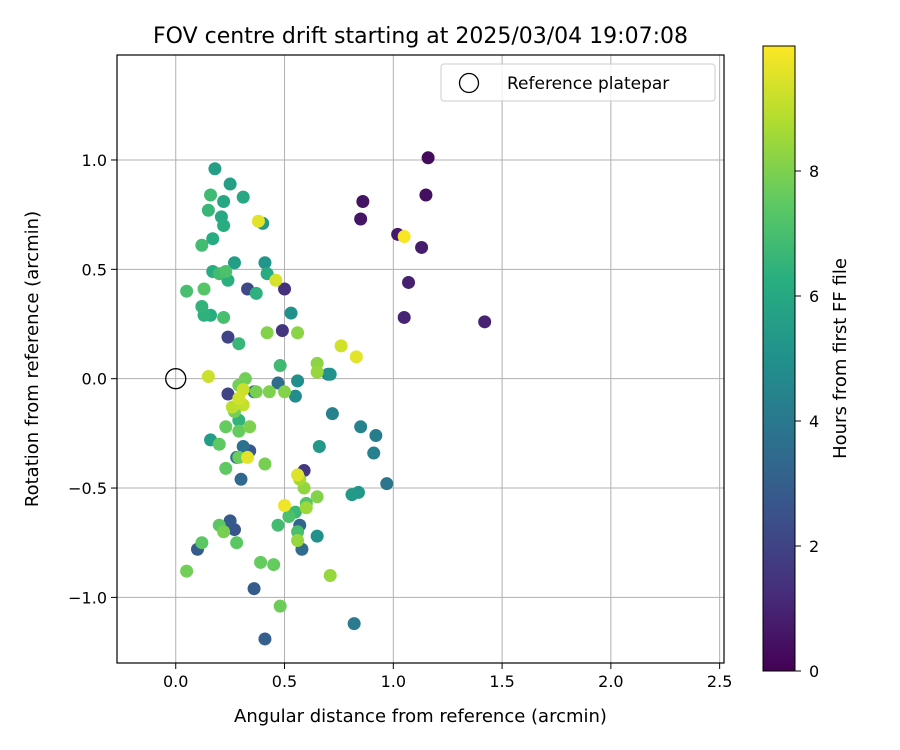  Describe the element at coordinates (840, 358) in the screenshot. I see `colorbar-label: Hours from first FF file` at that location.